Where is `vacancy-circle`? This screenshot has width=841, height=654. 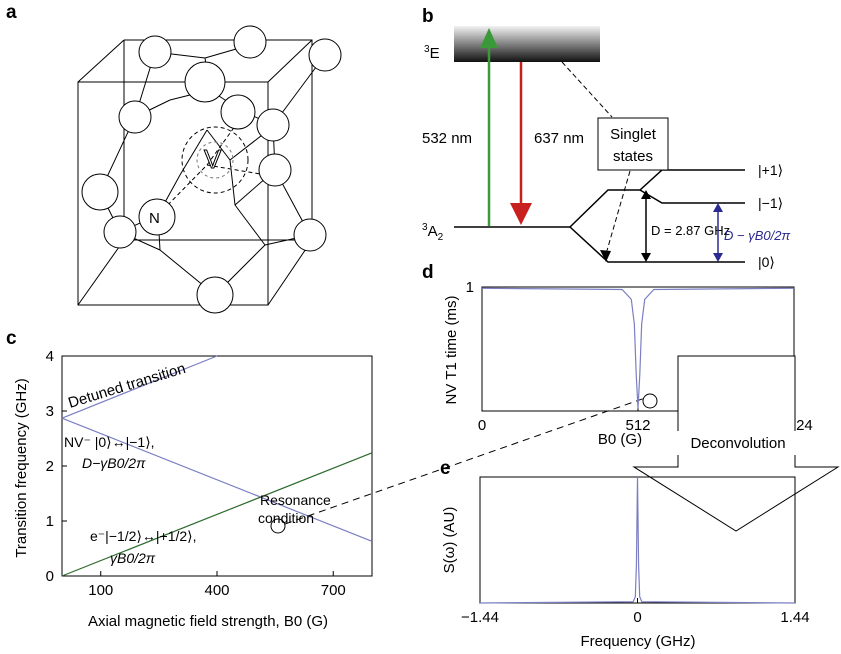
vacancy-circle is located at coordinates (215, 160).